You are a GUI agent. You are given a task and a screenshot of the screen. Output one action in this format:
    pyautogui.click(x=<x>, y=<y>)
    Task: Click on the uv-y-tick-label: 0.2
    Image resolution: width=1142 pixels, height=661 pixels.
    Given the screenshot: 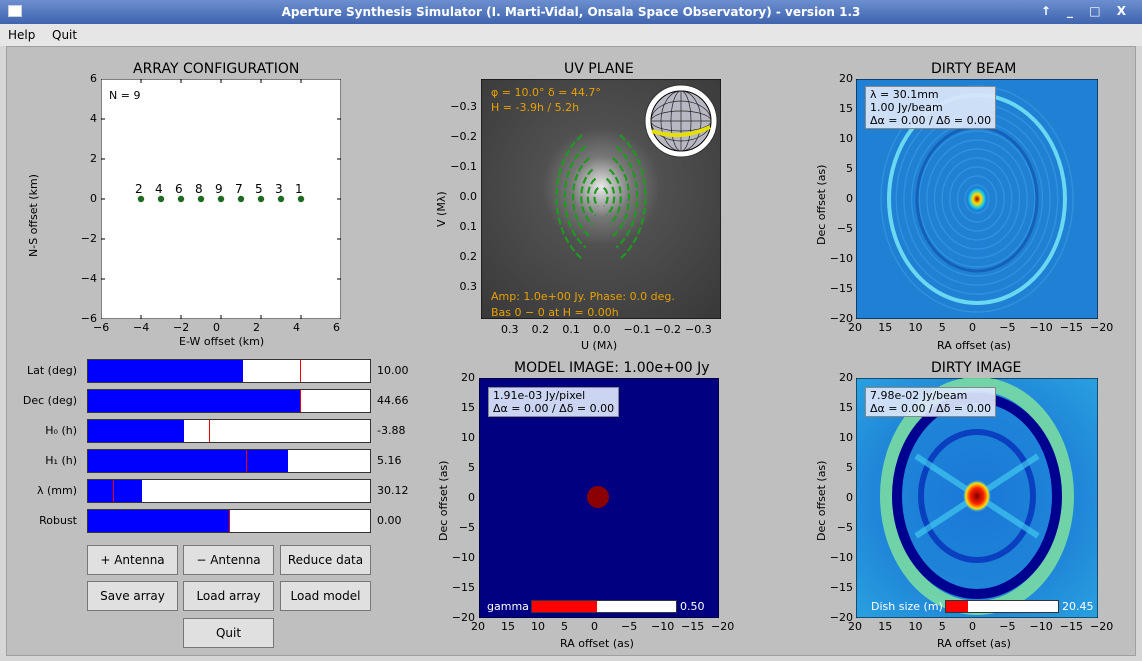 What is the action you would take?
    pyautogui.click(x=468, y=256)
    